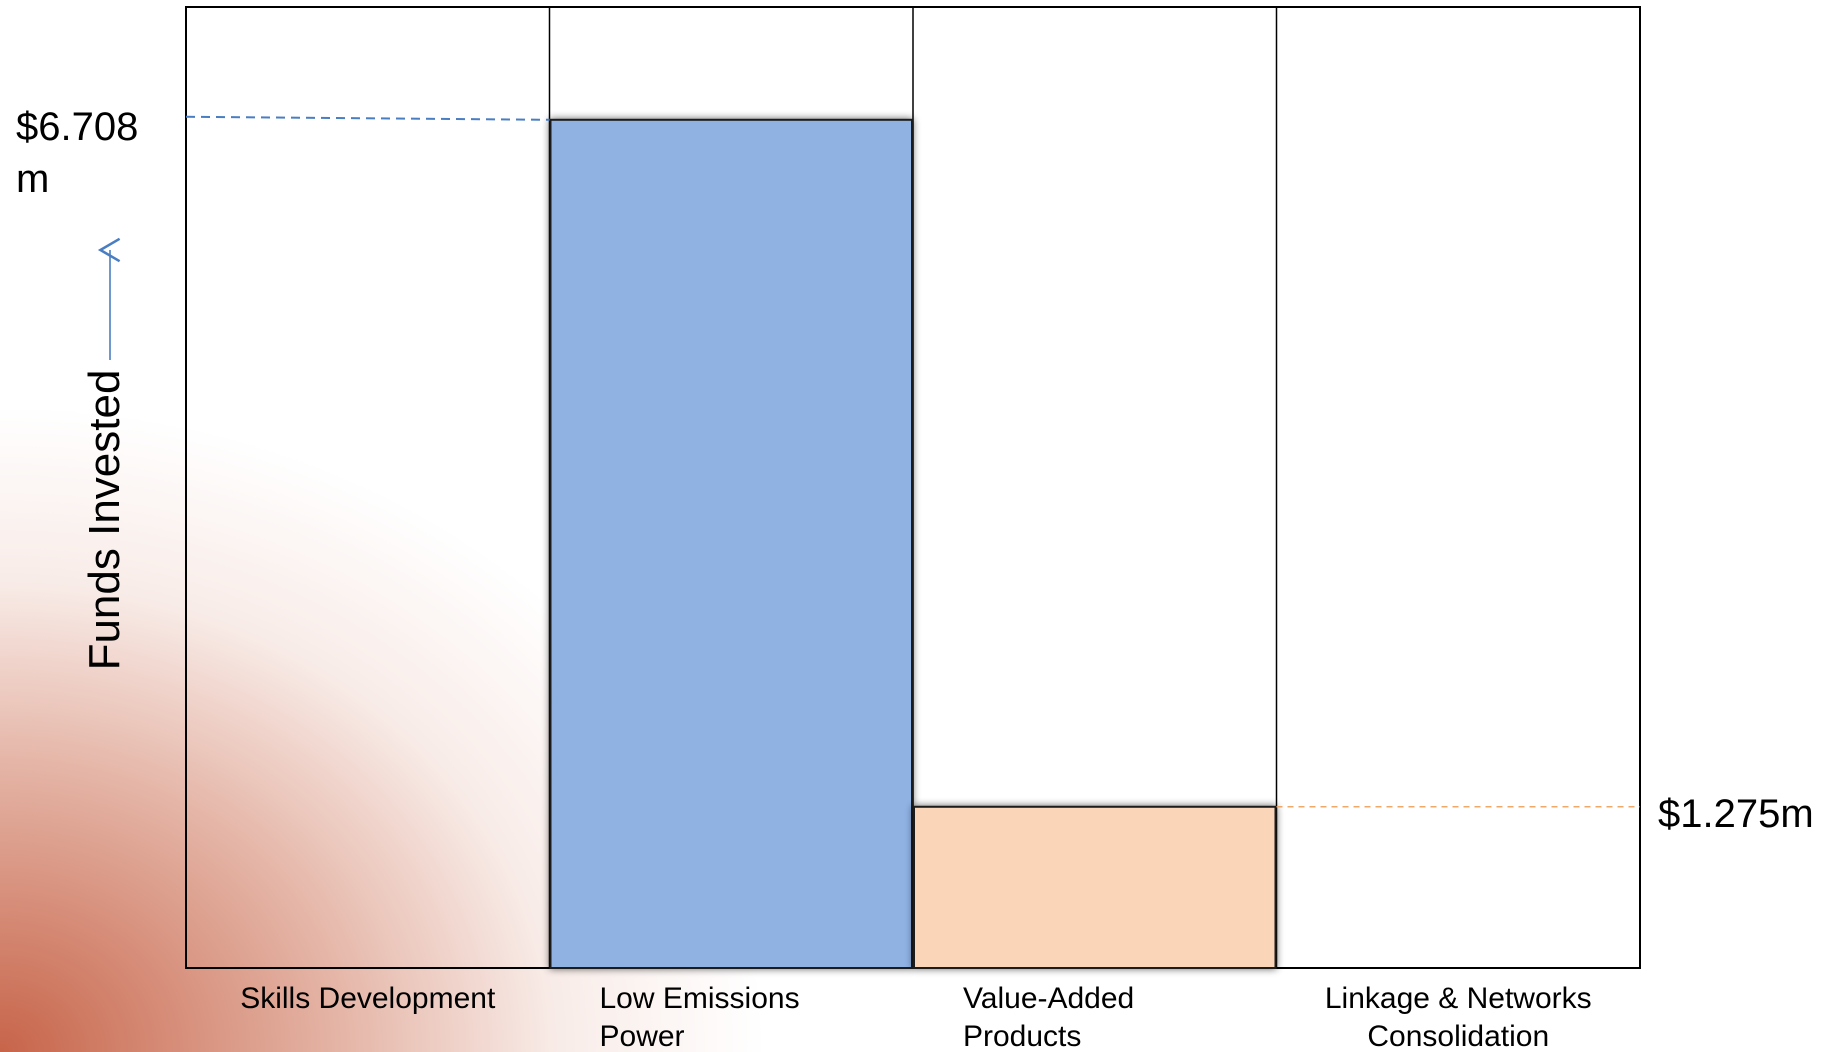  Describe the element at coordinates (104, 520) in the screenshot. I see `y-axis-label: Funds Invested` at that location.